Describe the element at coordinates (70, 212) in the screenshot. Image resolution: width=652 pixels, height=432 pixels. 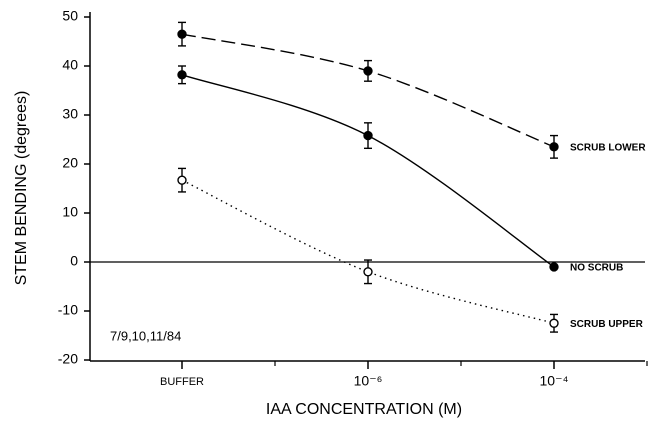
I see `y-tick-label: 10` at that location.